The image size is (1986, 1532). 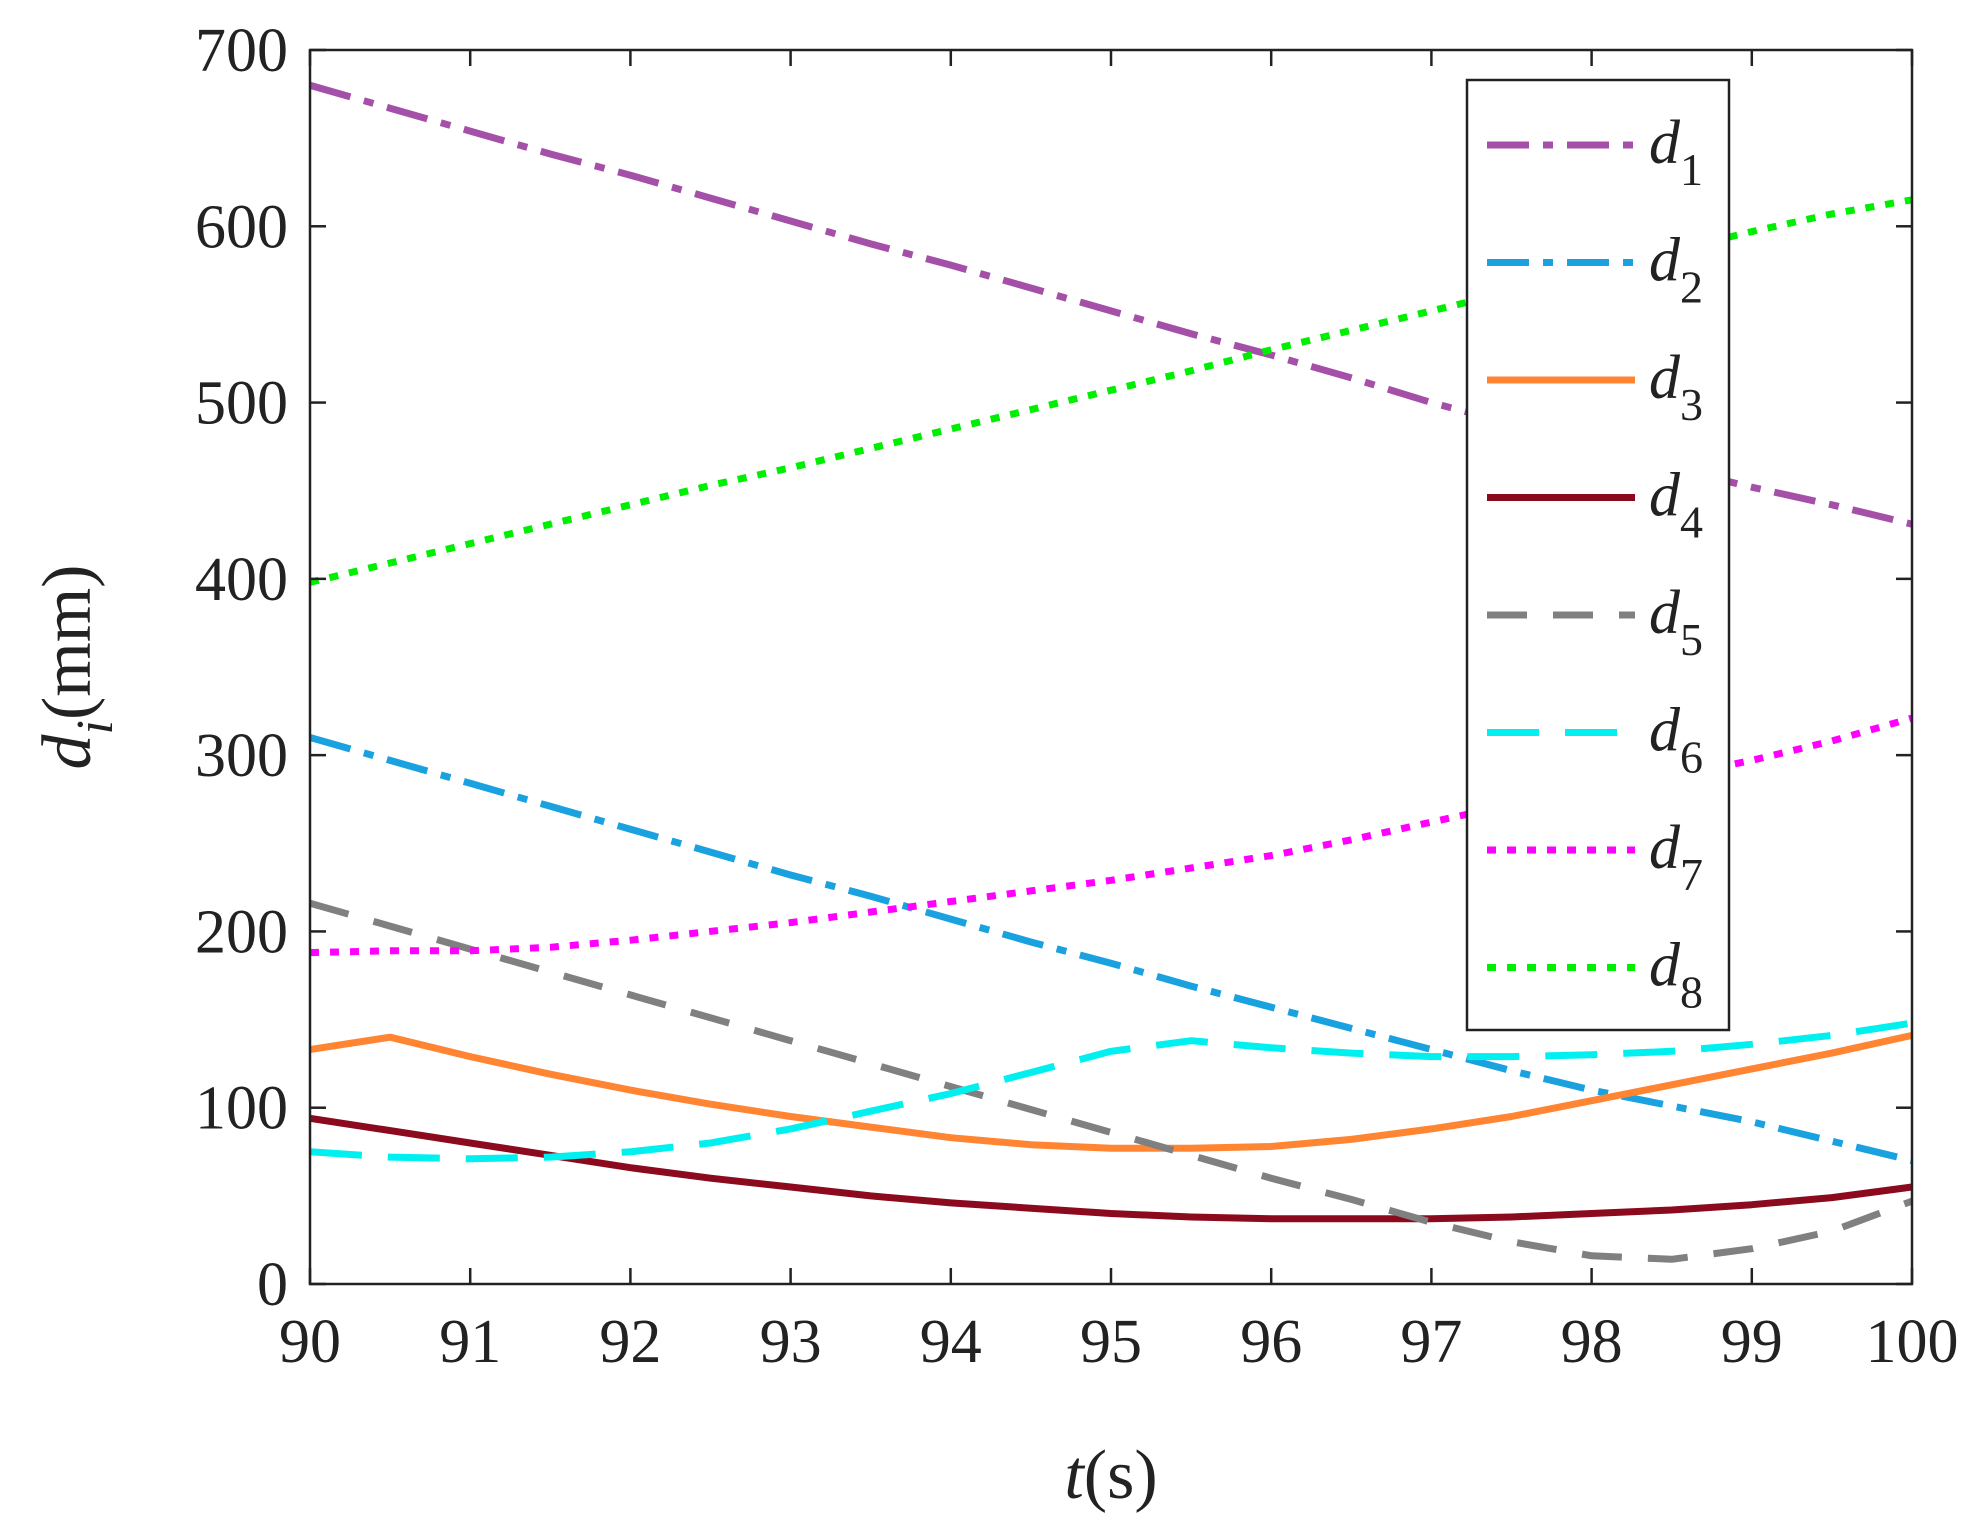 I want to click on x-tick-label: 91, so click(x=470, y=1342).